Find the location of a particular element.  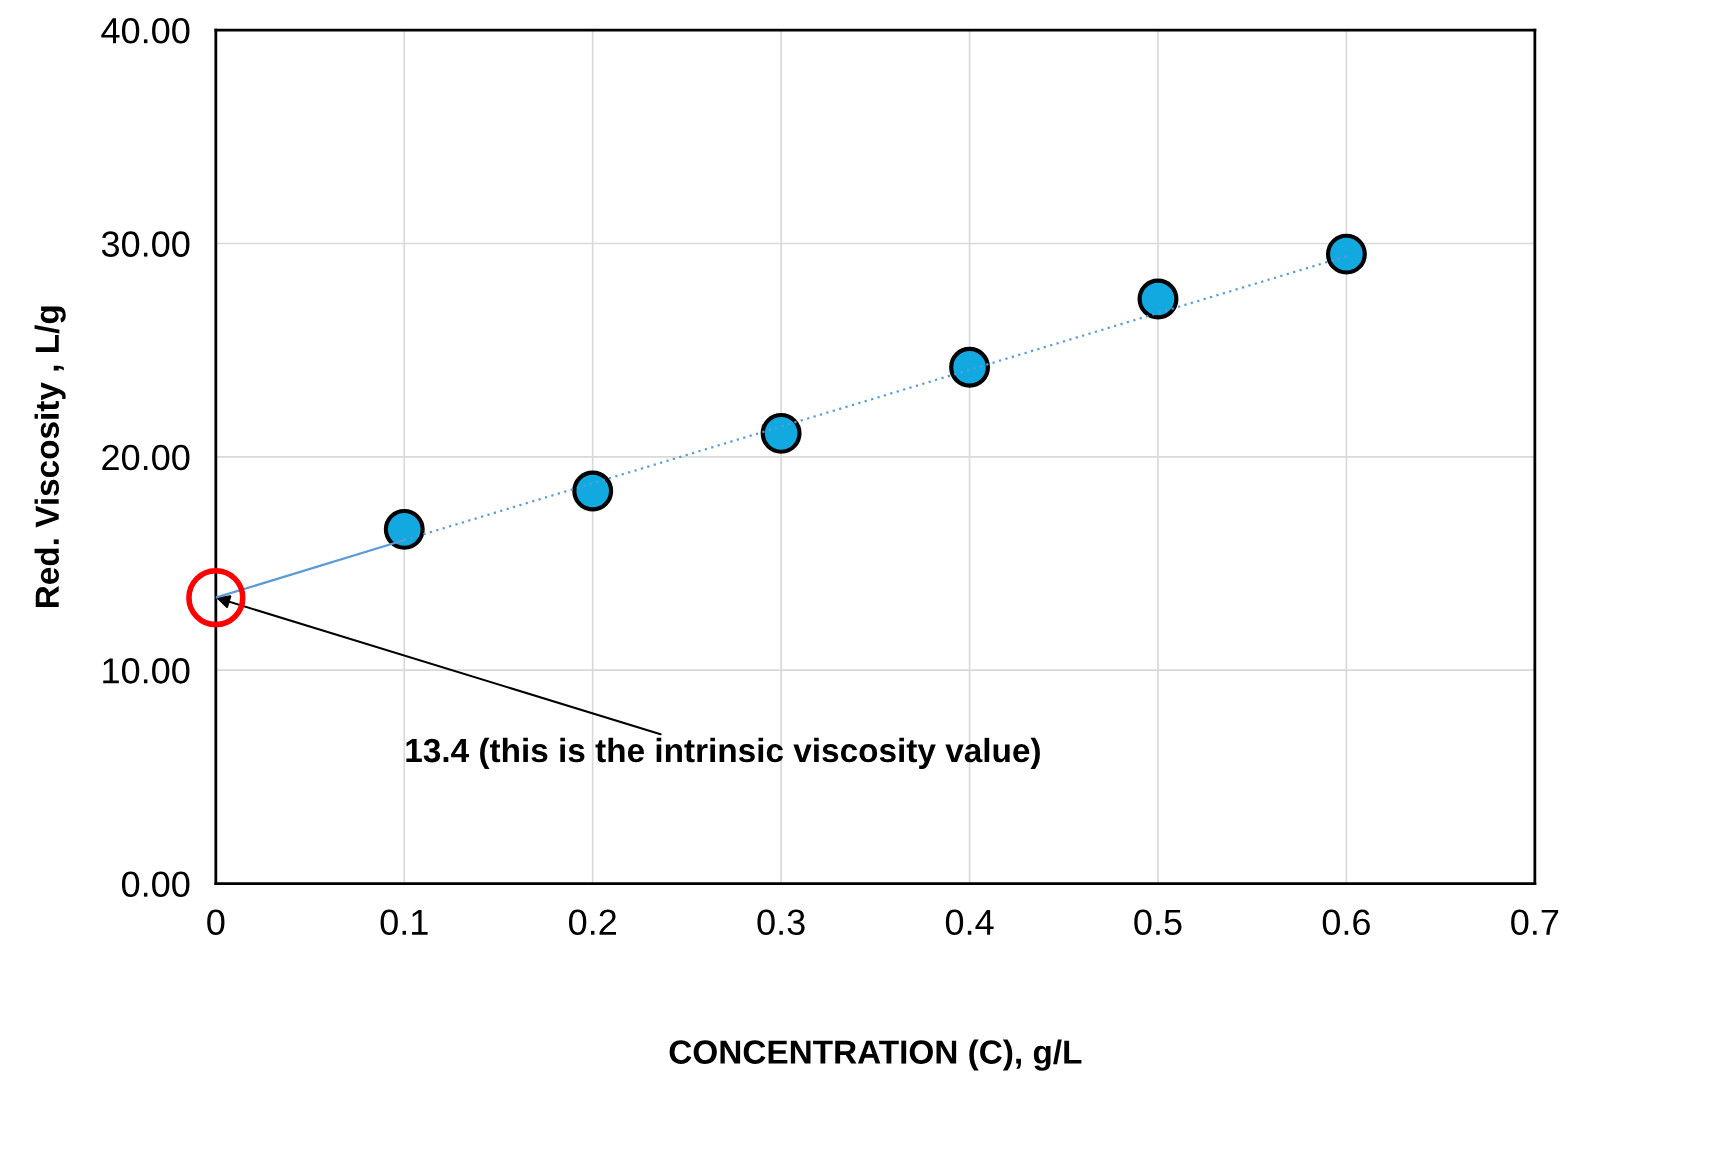

x-tick-label: 0.3 is located at coordinates (781, 922).